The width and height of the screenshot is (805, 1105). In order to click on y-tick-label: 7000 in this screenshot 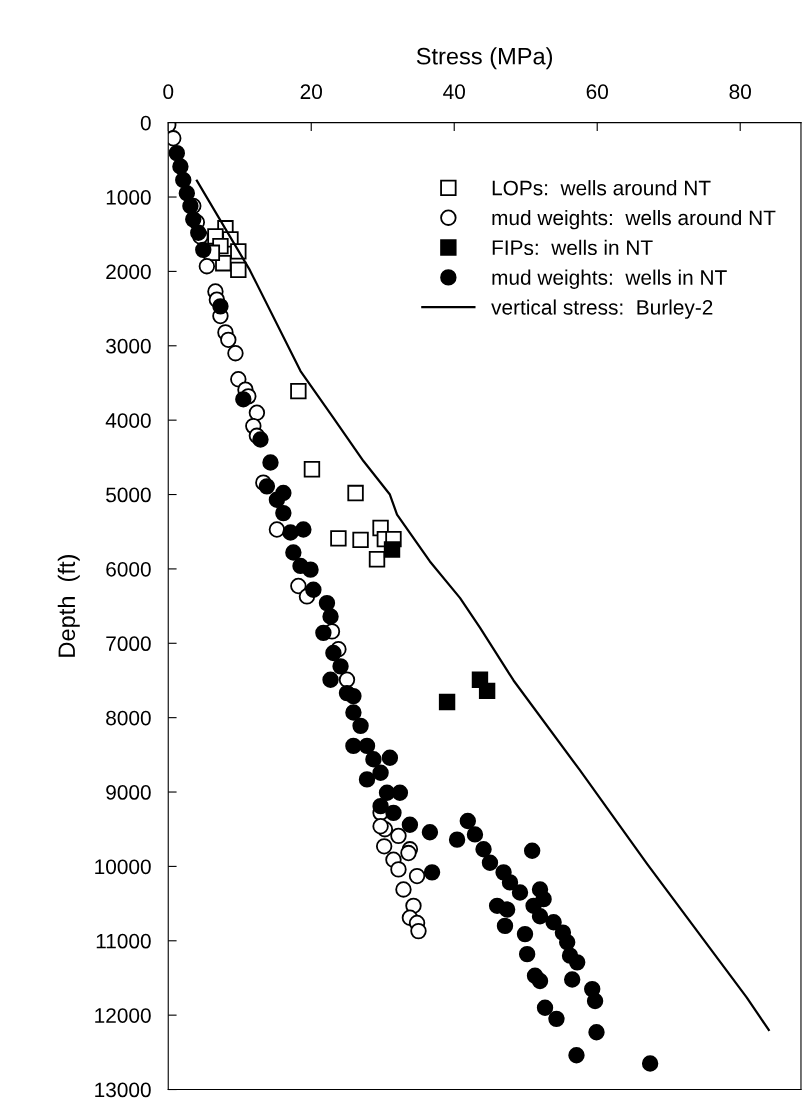, I will do `click(128, 644)`.